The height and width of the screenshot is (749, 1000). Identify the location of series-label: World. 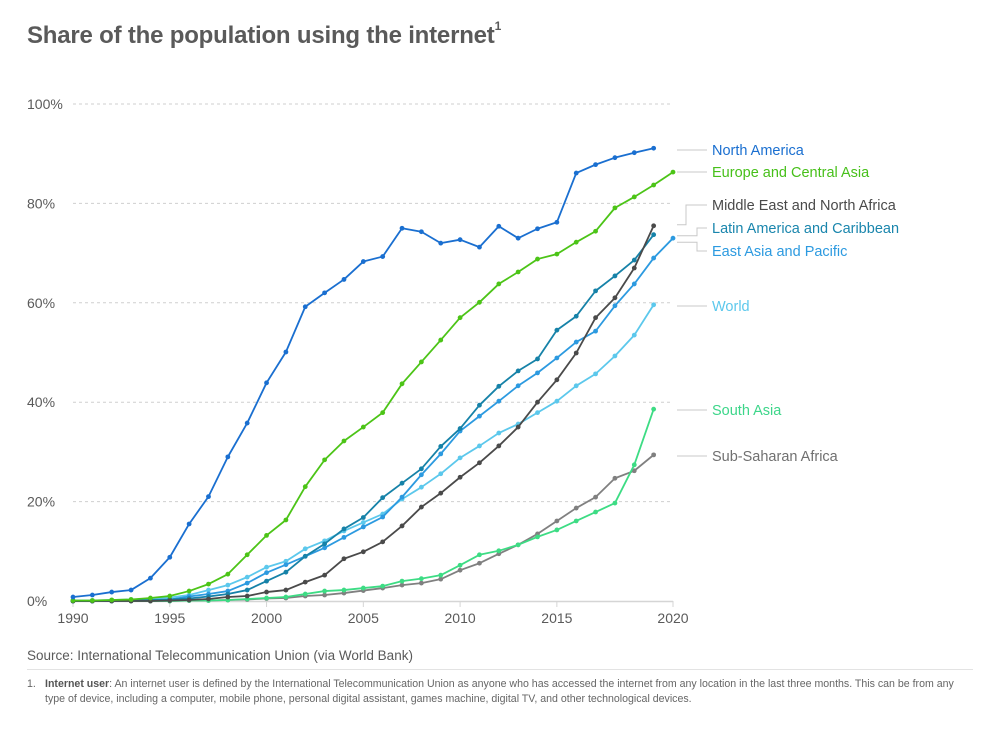
(731, 307).